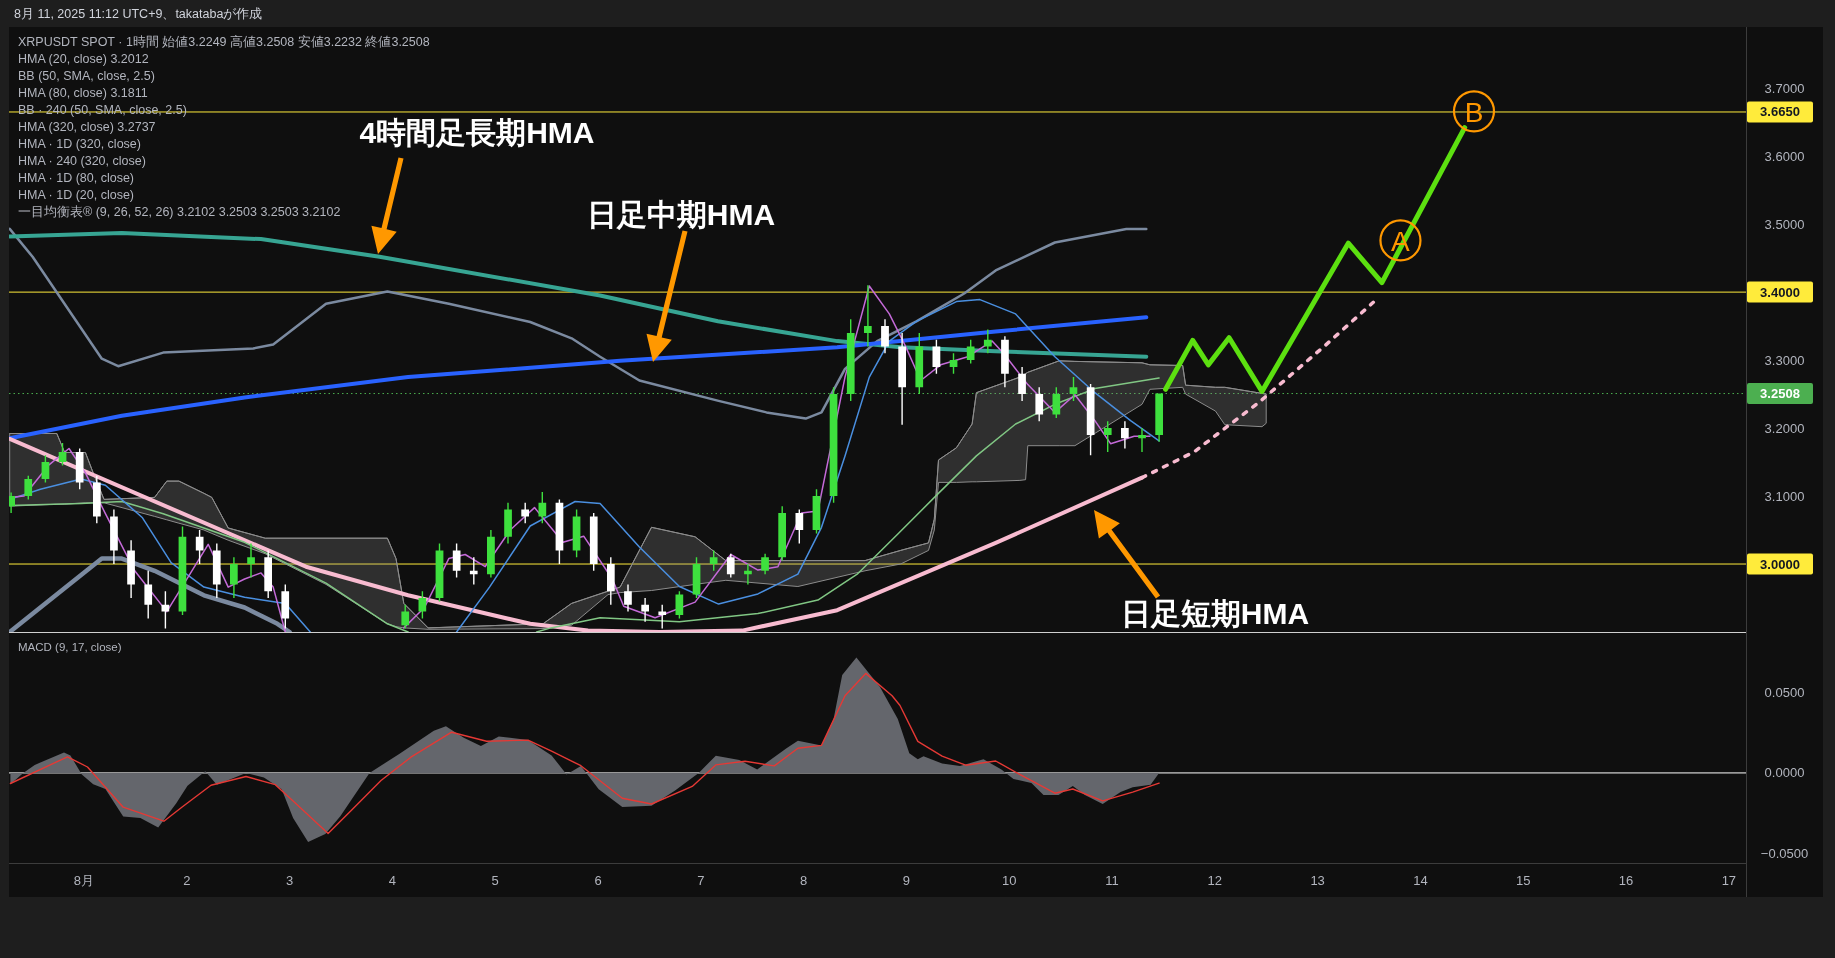 The image size is (1835, 958). What do you see at coordinates (598, 880) in the screenshot?
I see `x-tick-label: 6` at bounding box center [598, 880].